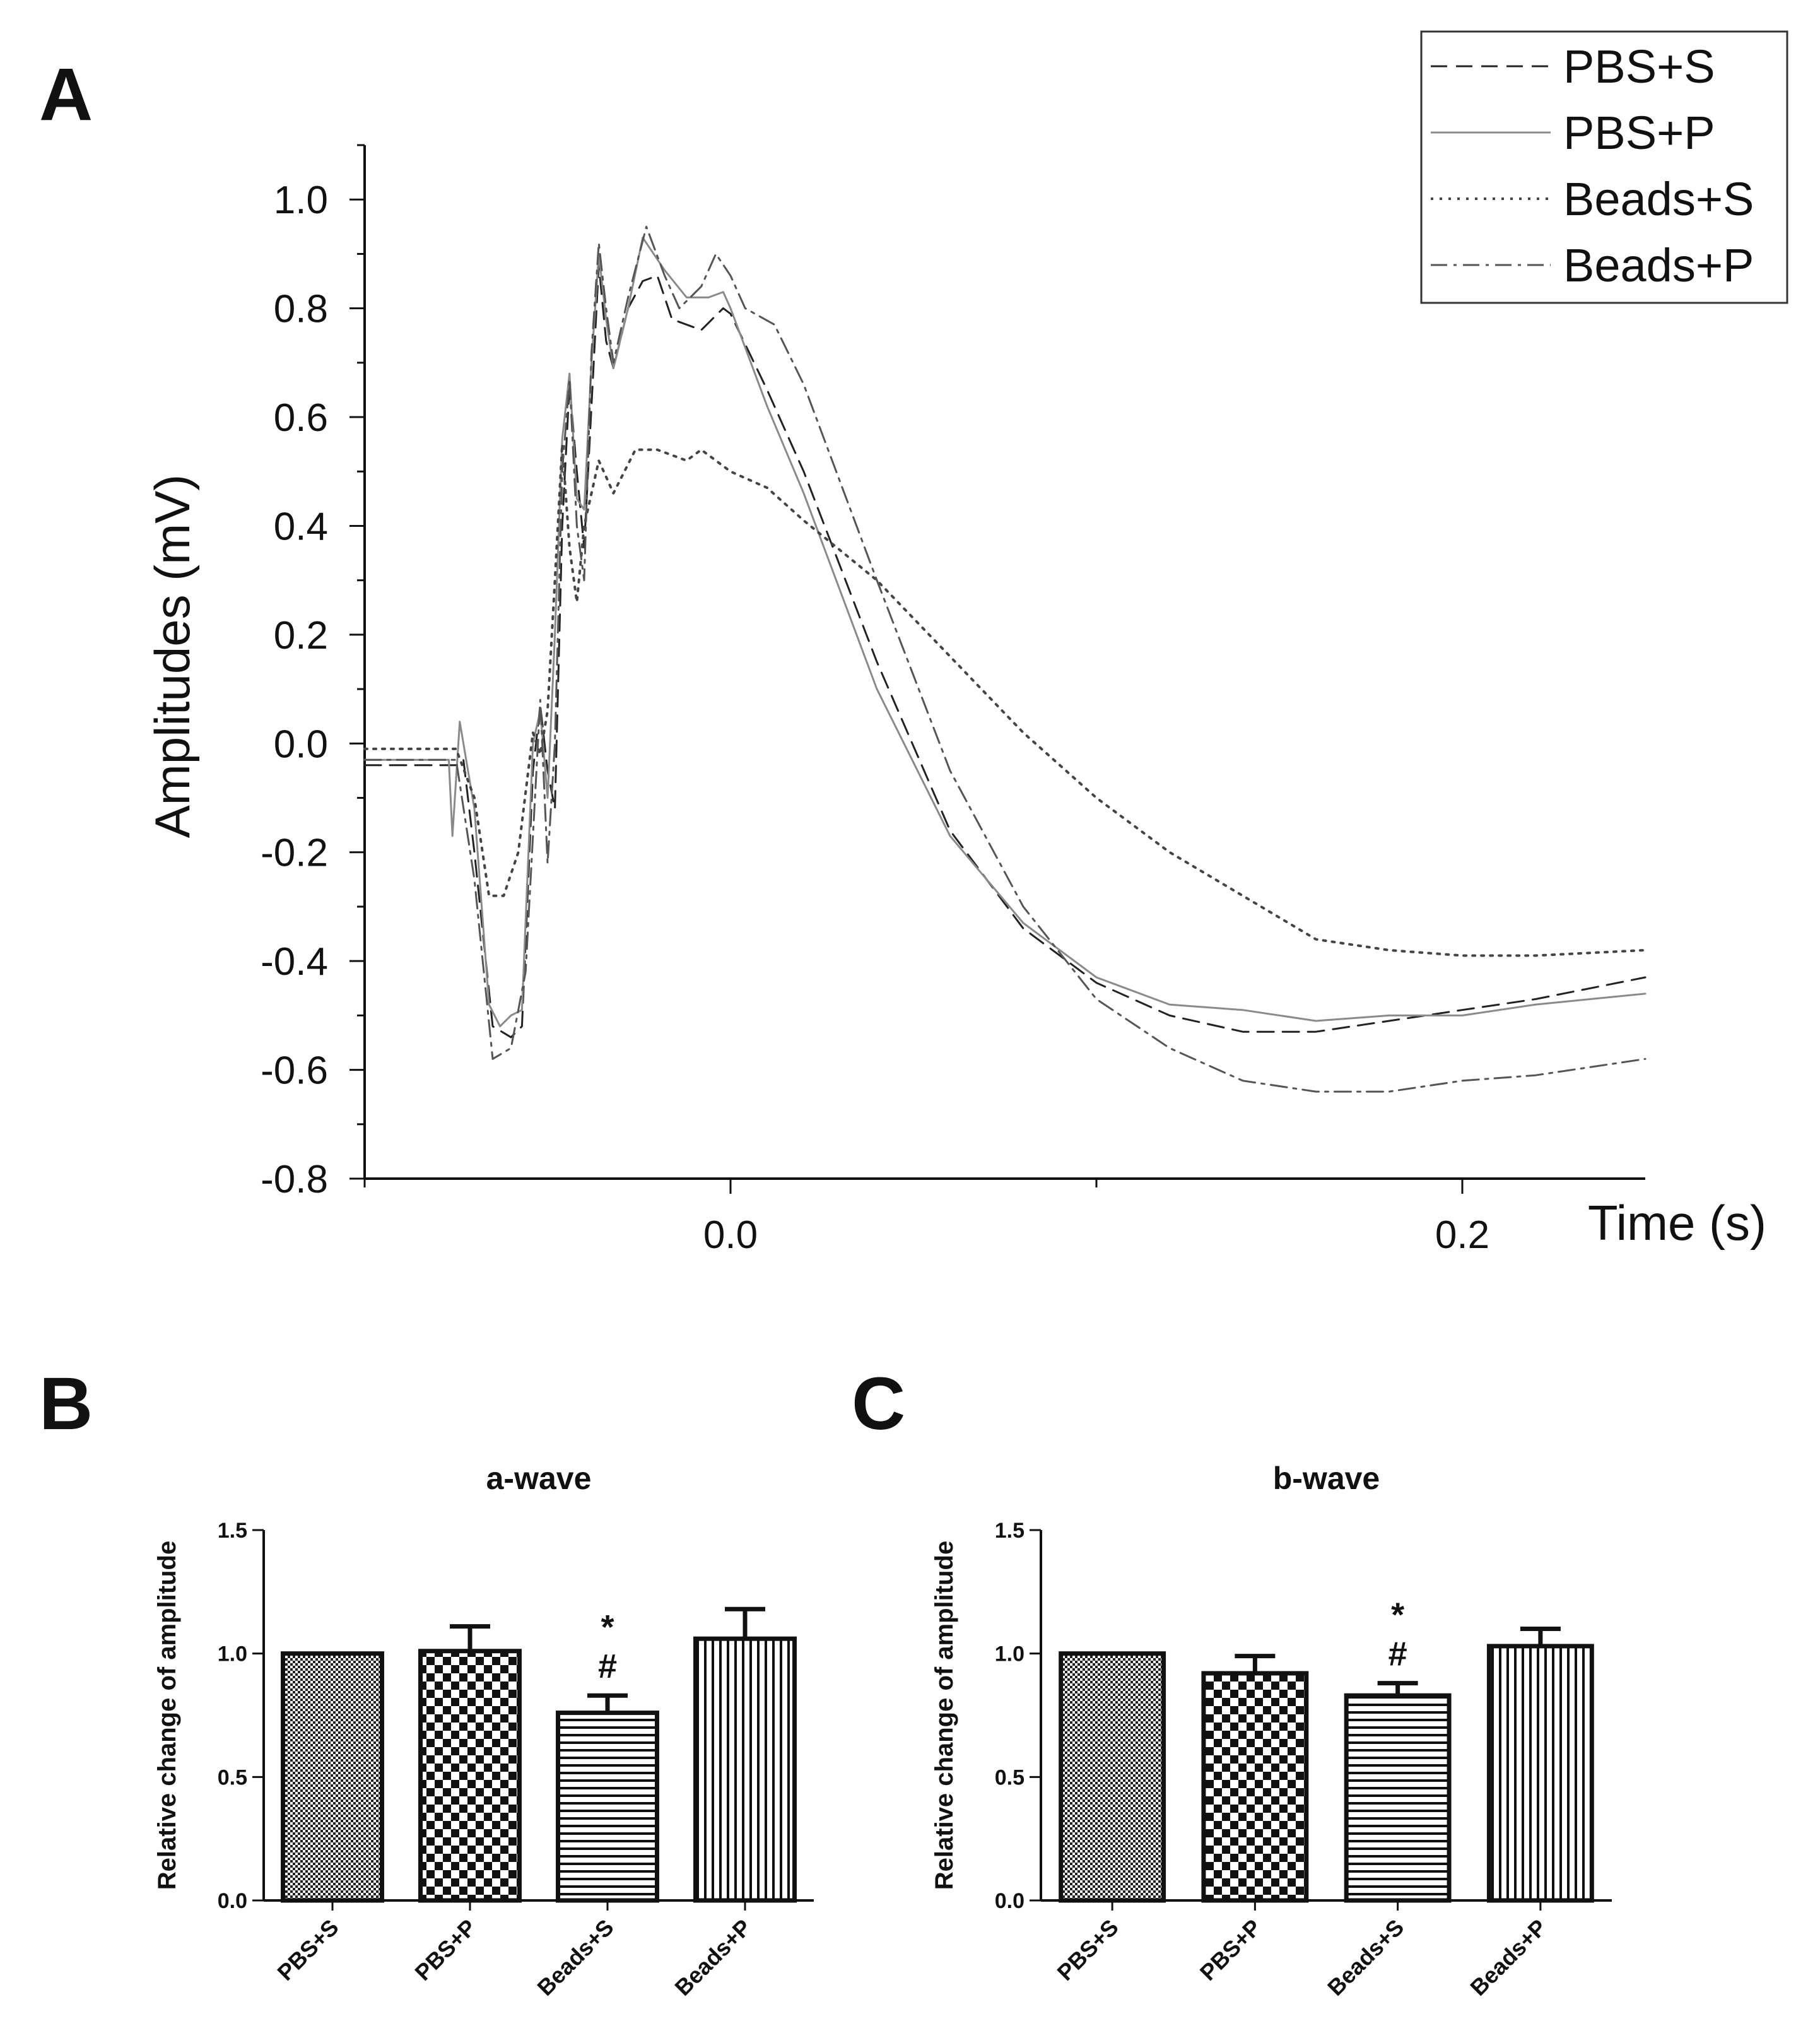  Describe the element at coordinates (1658, 265) in the screenshot. I see `legend-label-beads-p: Beads+P` at that location.